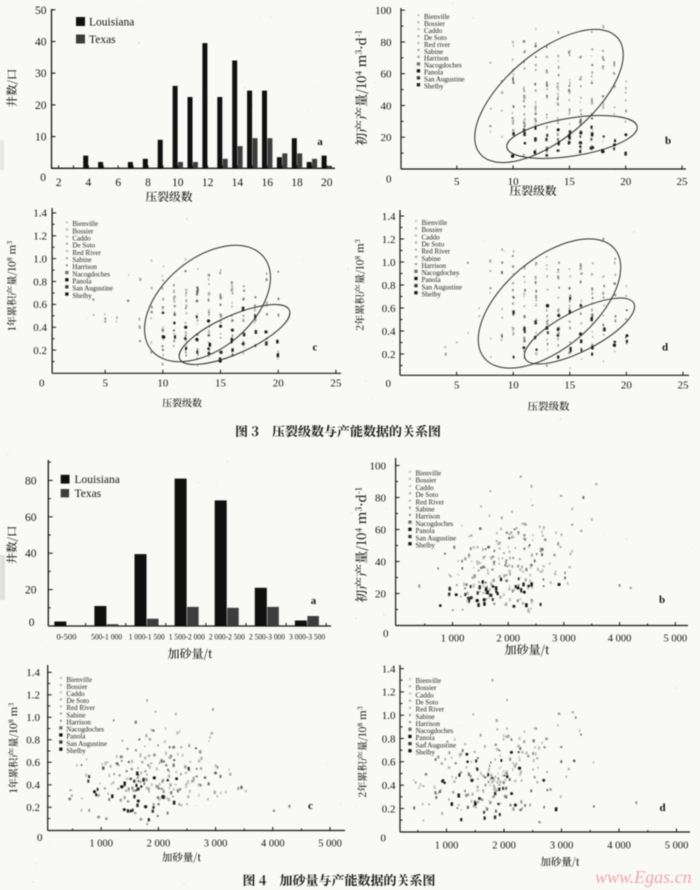  What do you see at coordinates (643, 877) in the screenshot?
I see `svg-text: www.Egas.cn` at bounding box center [643, 877].